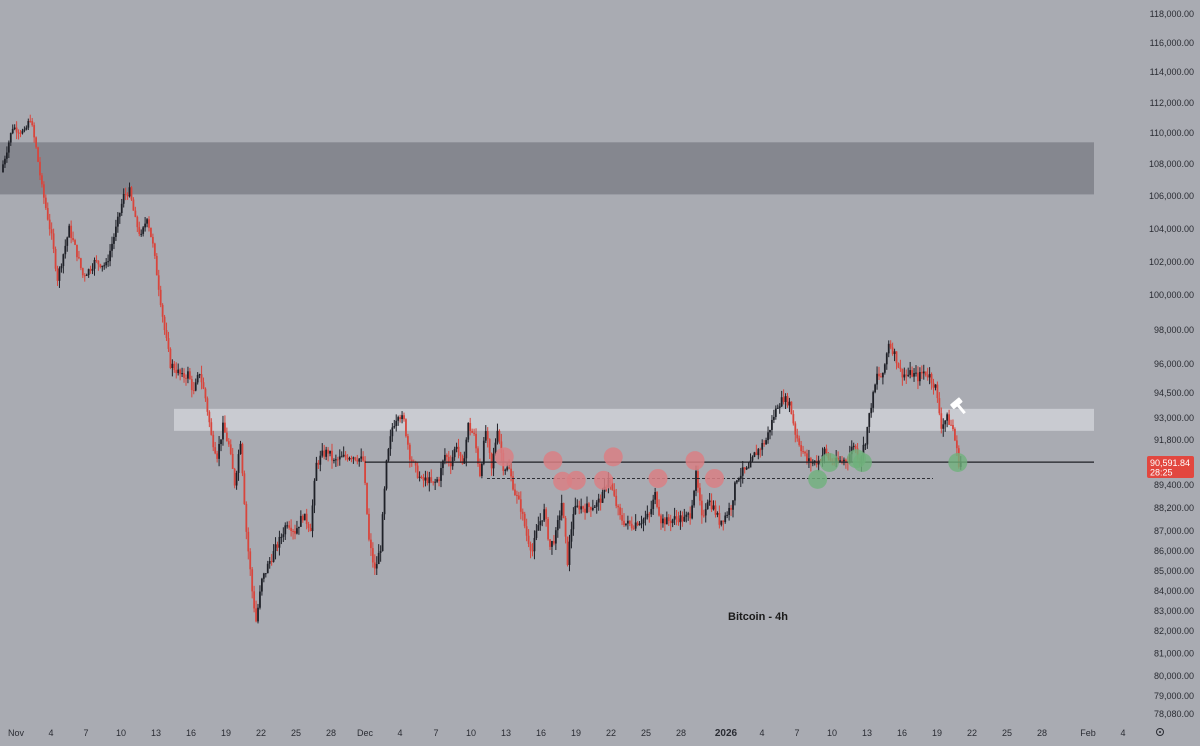 The image size is (1200, 746). What do you see at coordinates (435, 733) in the screenshot?
I see `time-tick-label: 7` at bounding box center [435, 733].